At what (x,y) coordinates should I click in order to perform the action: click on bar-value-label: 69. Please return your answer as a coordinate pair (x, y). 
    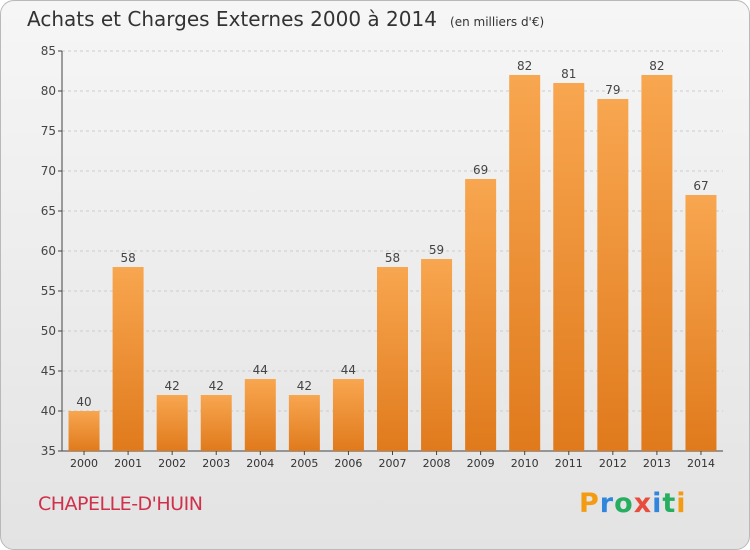
    Looking at the image, I should click on (480, 170).